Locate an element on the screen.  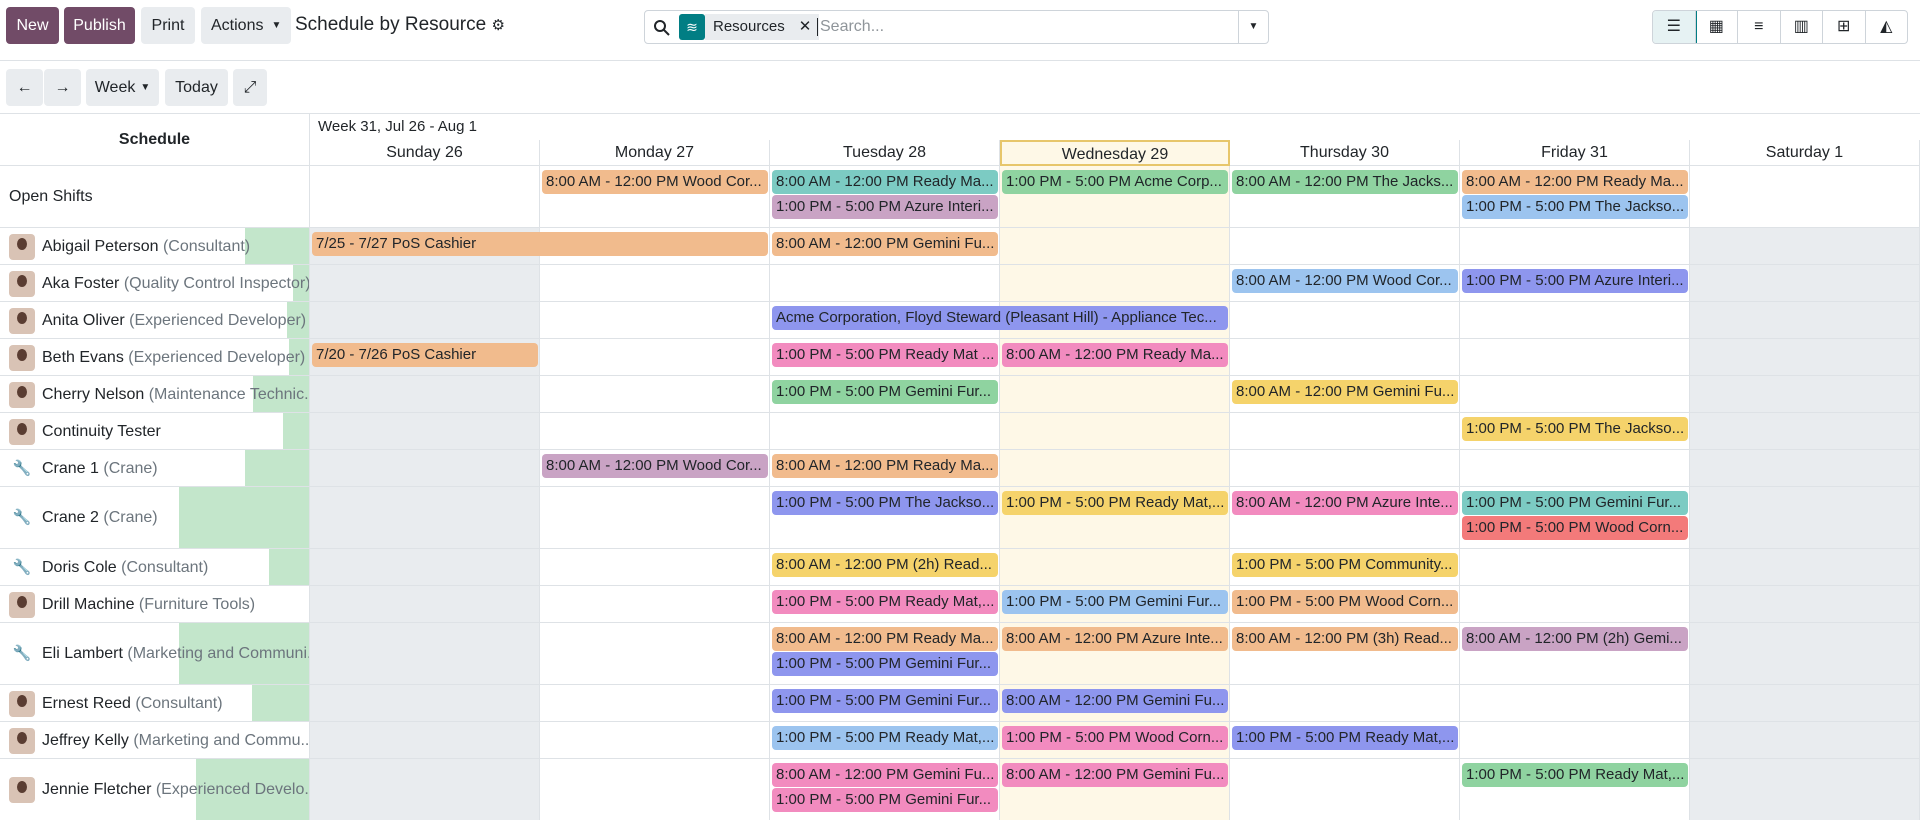
name: Doris Cole is located at coordinates (79, 567).